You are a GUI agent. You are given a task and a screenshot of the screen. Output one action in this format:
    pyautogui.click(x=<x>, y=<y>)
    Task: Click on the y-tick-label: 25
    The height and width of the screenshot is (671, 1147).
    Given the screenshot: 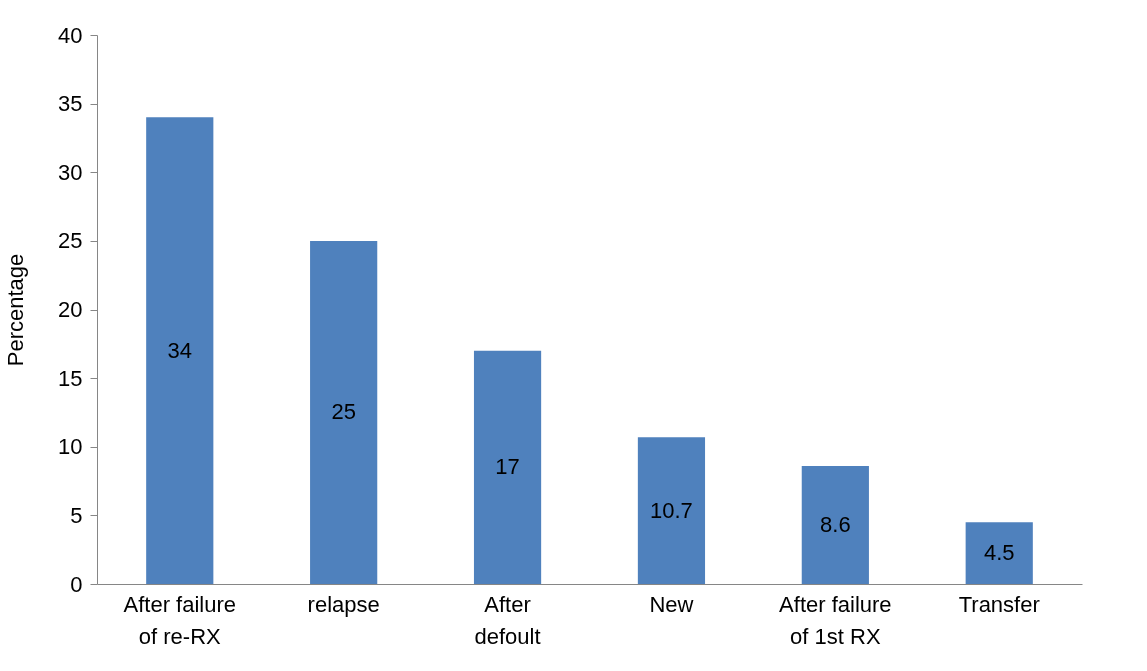 What is the action you would take?
    pyautogui.click(x=70, y=241)
    